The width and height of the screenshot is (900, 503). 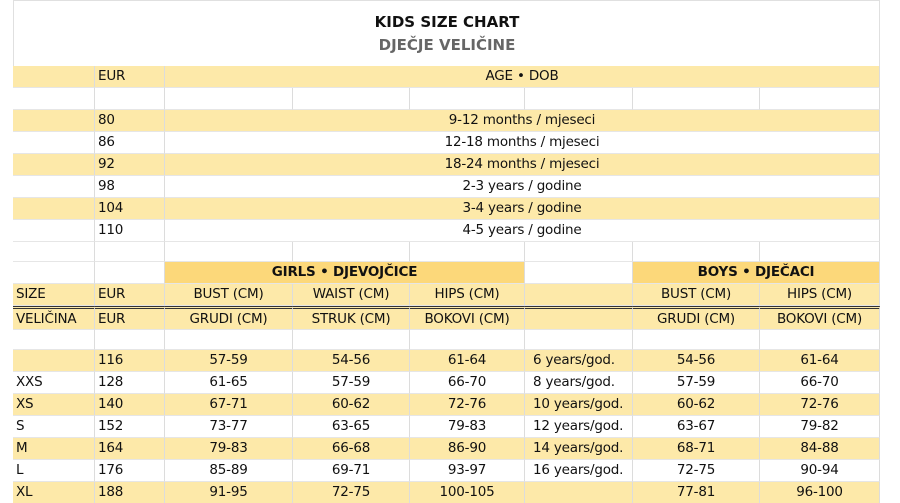 What do you see at coordinates (820, 427) in the screenshot?
I see `cell: 79-82` at bounding box center [820, 427].